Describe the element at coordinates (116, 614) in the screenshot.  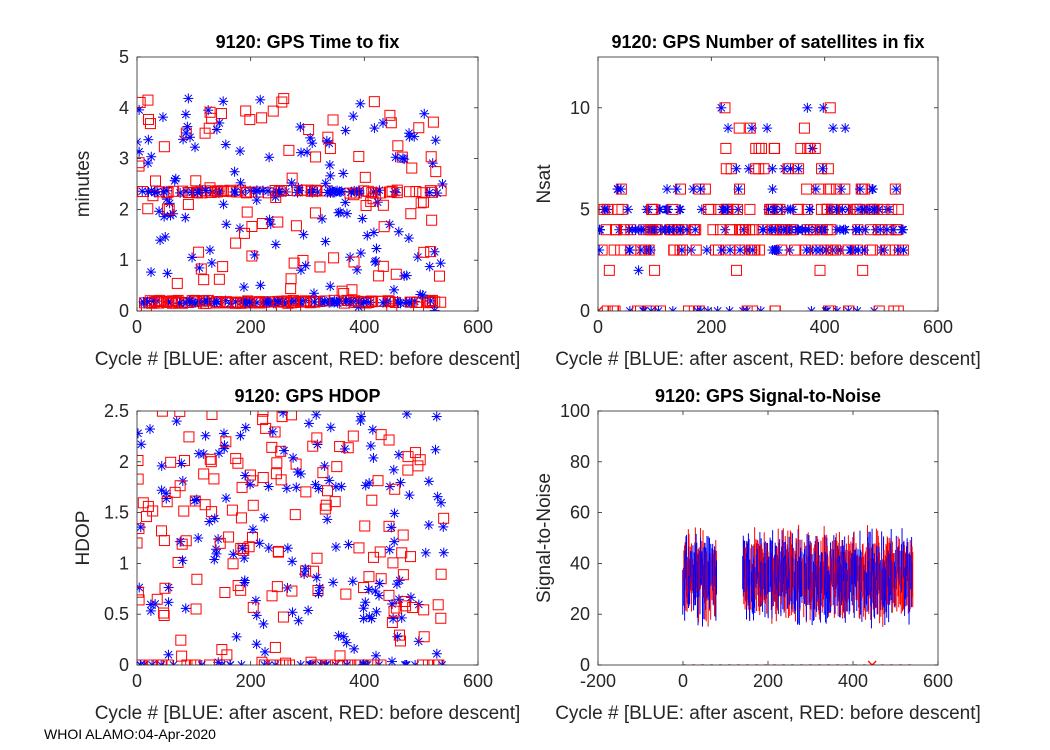
I see `y-tick-label: 0.5` at that location.